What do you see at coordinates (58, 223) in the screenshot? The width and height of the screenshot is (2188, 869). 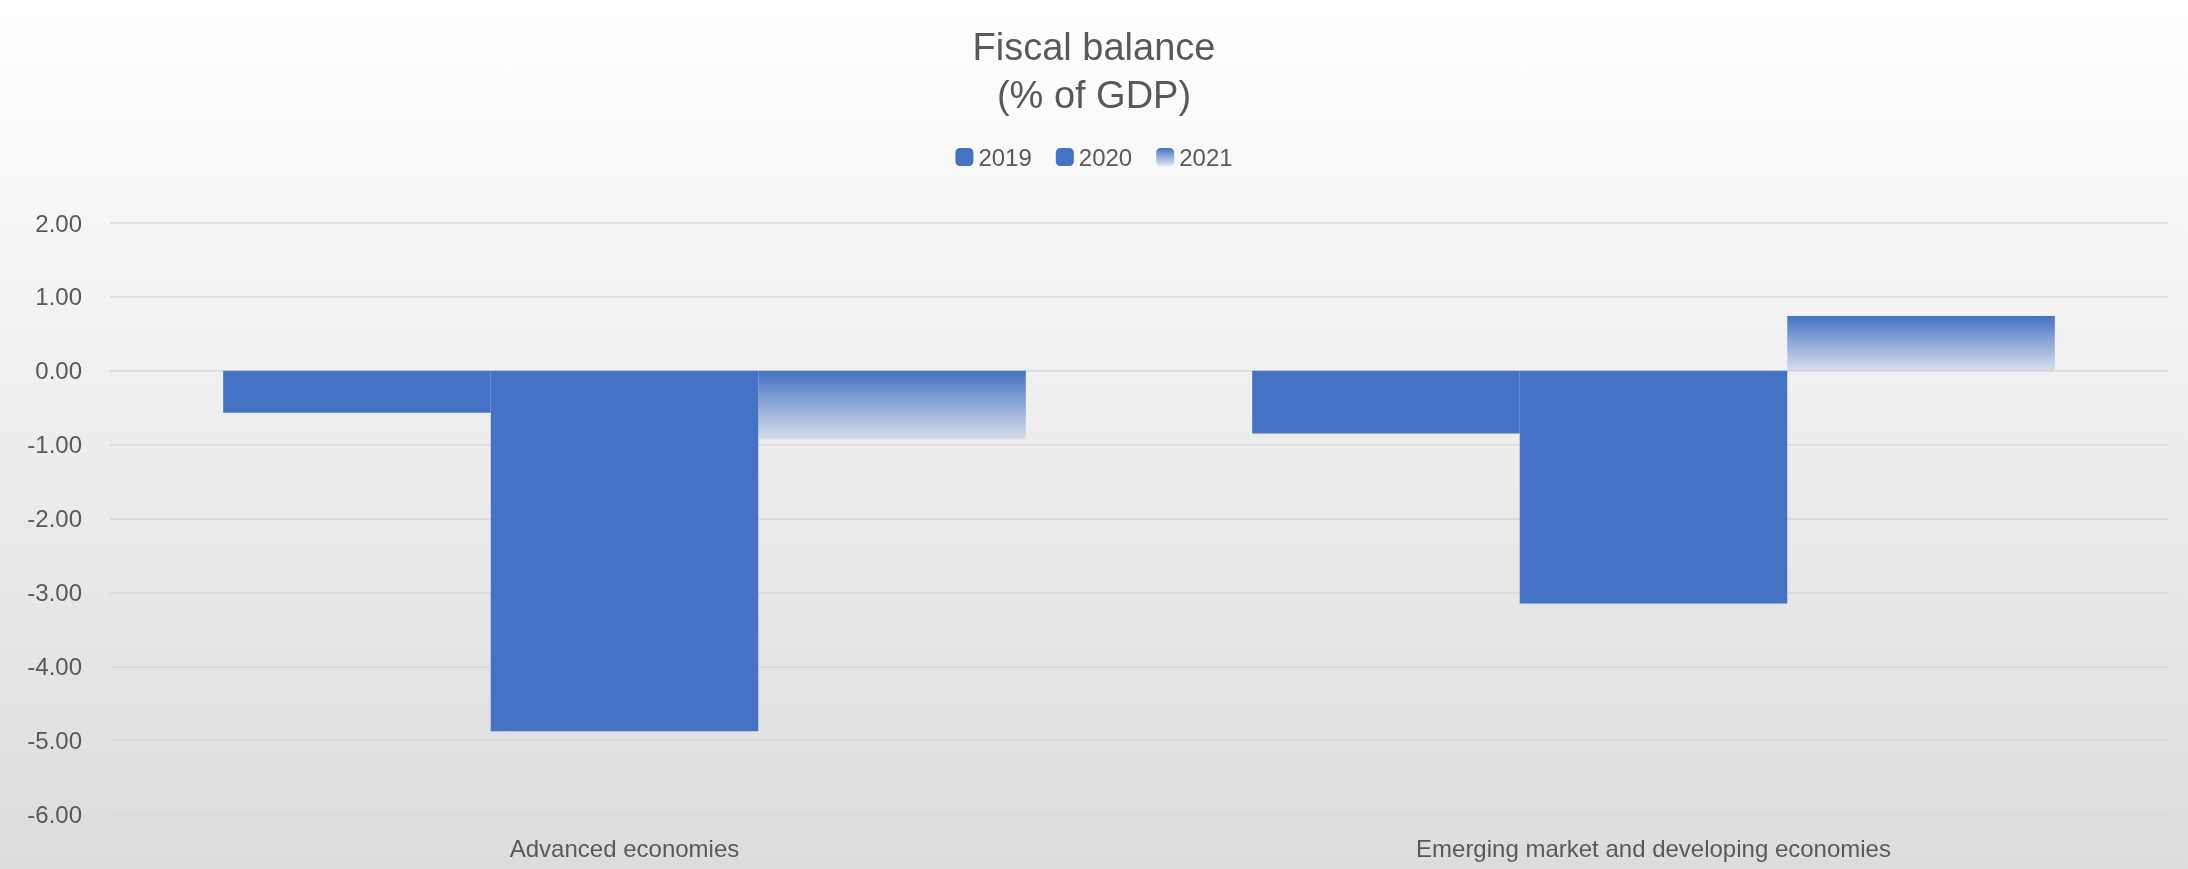 I see `y-tick-label: 2.00` at bounding box center [58, 223].